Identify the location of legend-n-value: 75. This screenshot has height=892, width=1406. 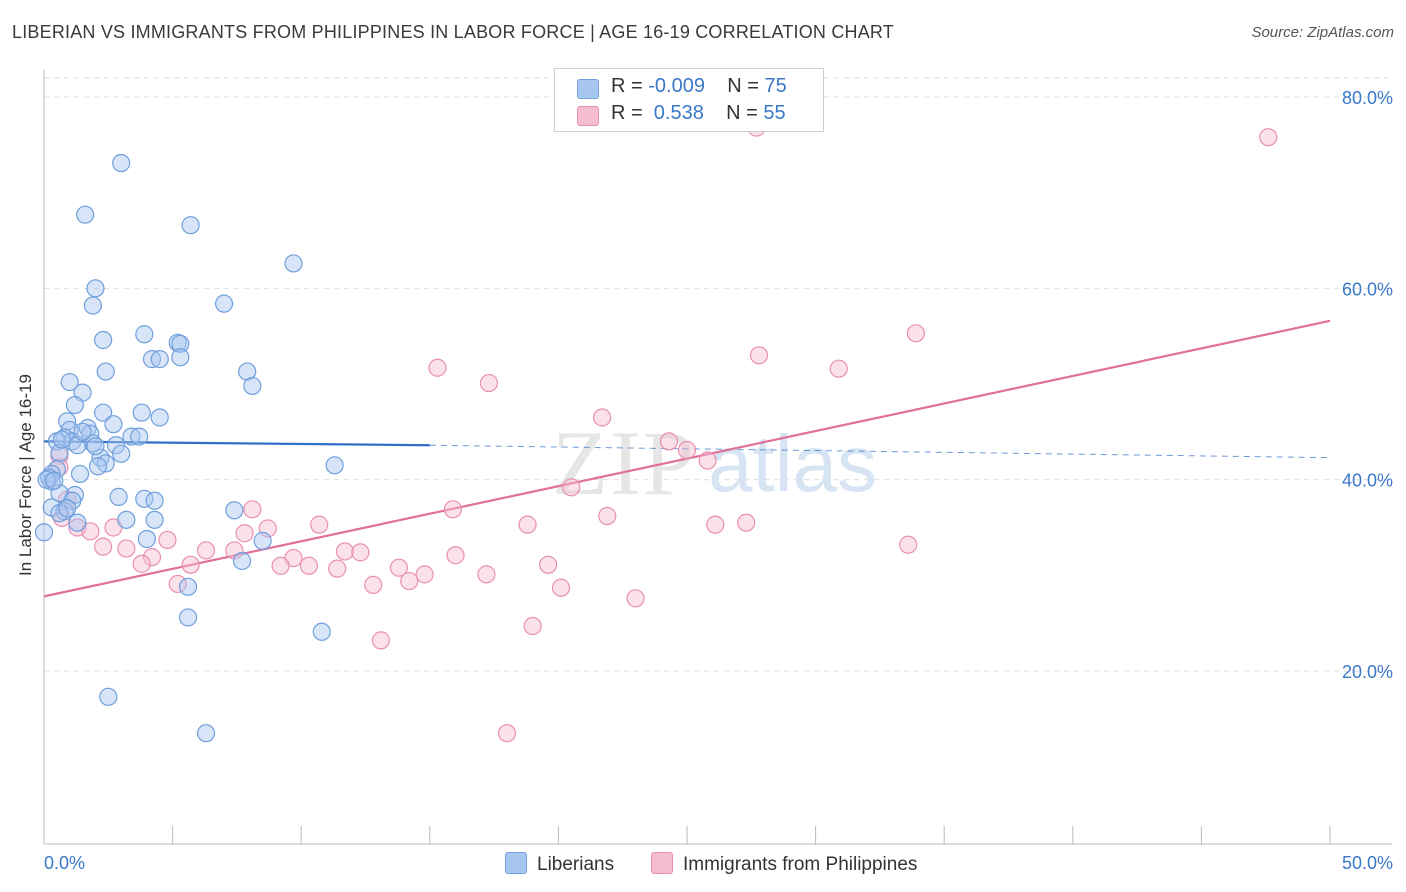
(775, 86).